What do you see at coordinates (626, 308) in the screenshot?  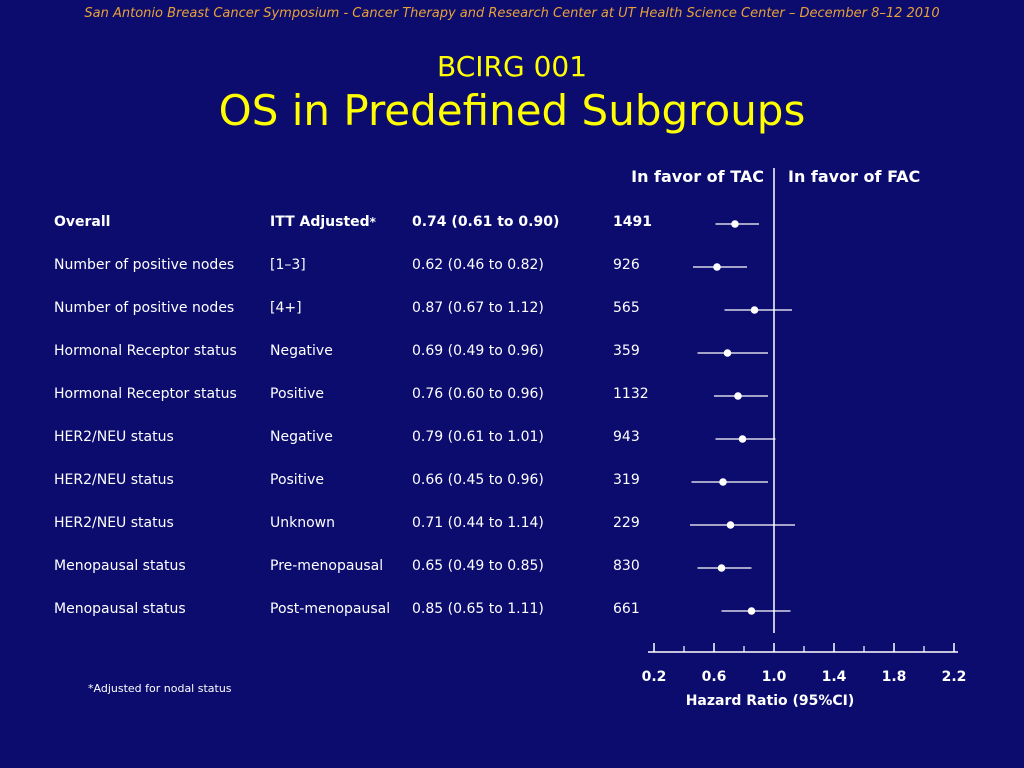 I see `patient-count: 565` at bounding box center [626, 308].